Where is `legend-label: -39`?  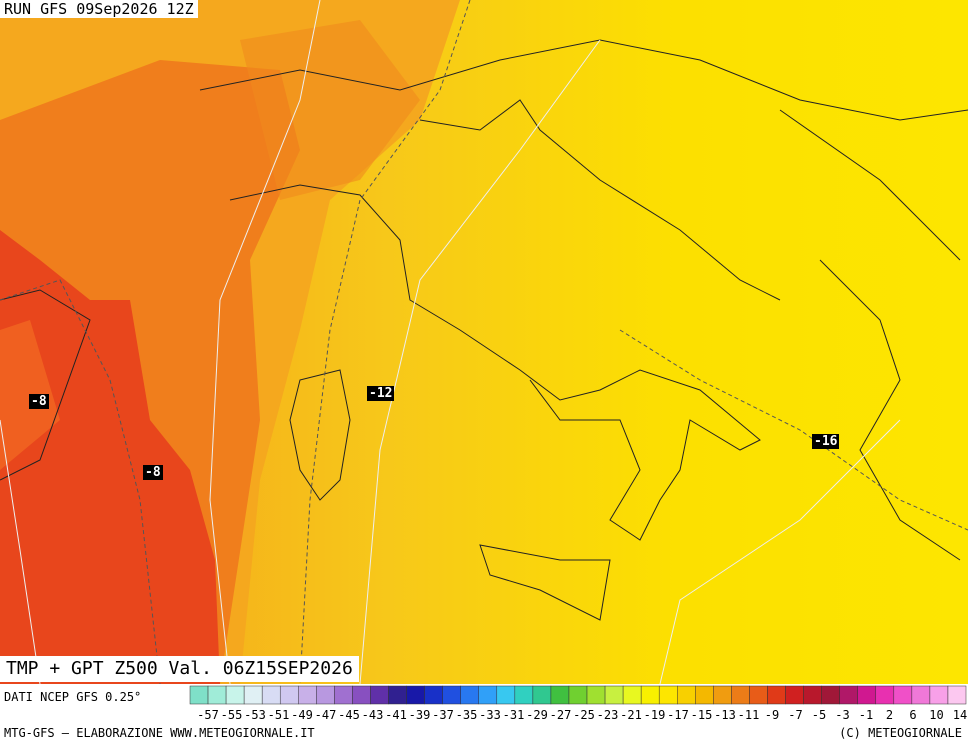 legend-label: -39 is located at coordinates (419, 715).